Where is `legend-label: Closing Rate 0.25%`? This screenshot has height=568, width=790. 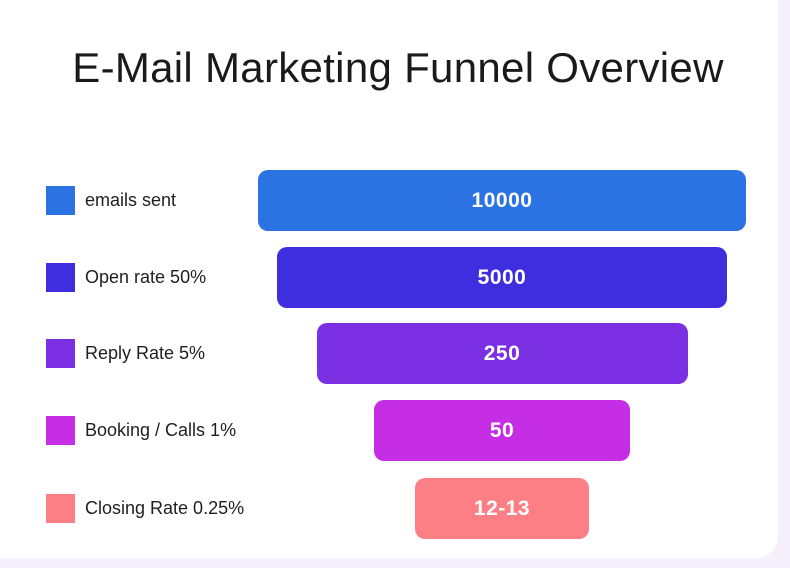
legend-label: Closing Rate 0.25% is located at coordinates (165, 507).